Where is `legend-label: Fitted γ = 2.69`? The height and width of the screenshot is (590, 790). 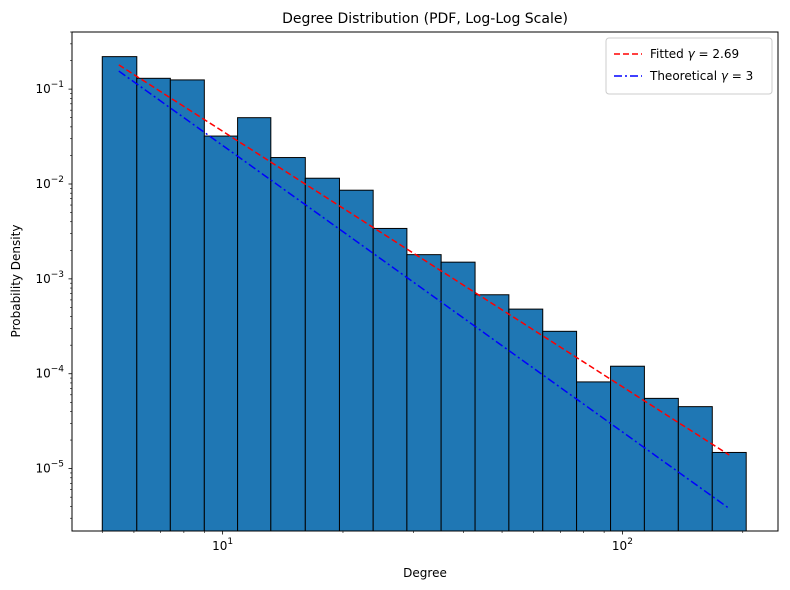
legend-label: Fitted γ = 2.69 is located at coordinates (694, 54).